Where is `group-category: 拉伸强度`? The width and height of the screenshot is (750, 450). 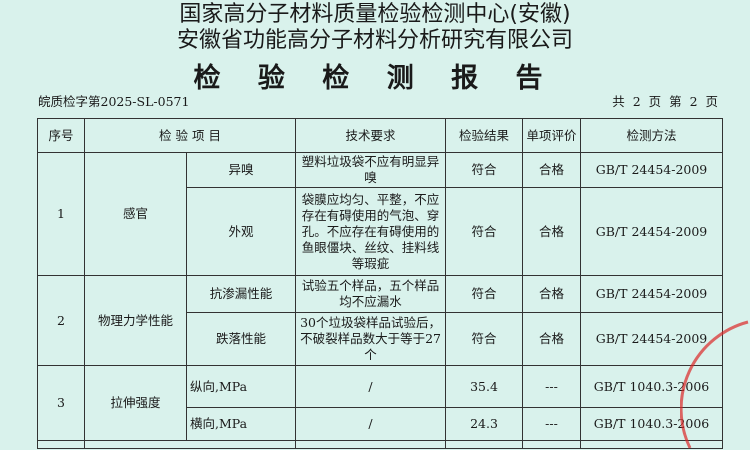 group-category: 拉伸强度 is located at coordinates (135, 403).